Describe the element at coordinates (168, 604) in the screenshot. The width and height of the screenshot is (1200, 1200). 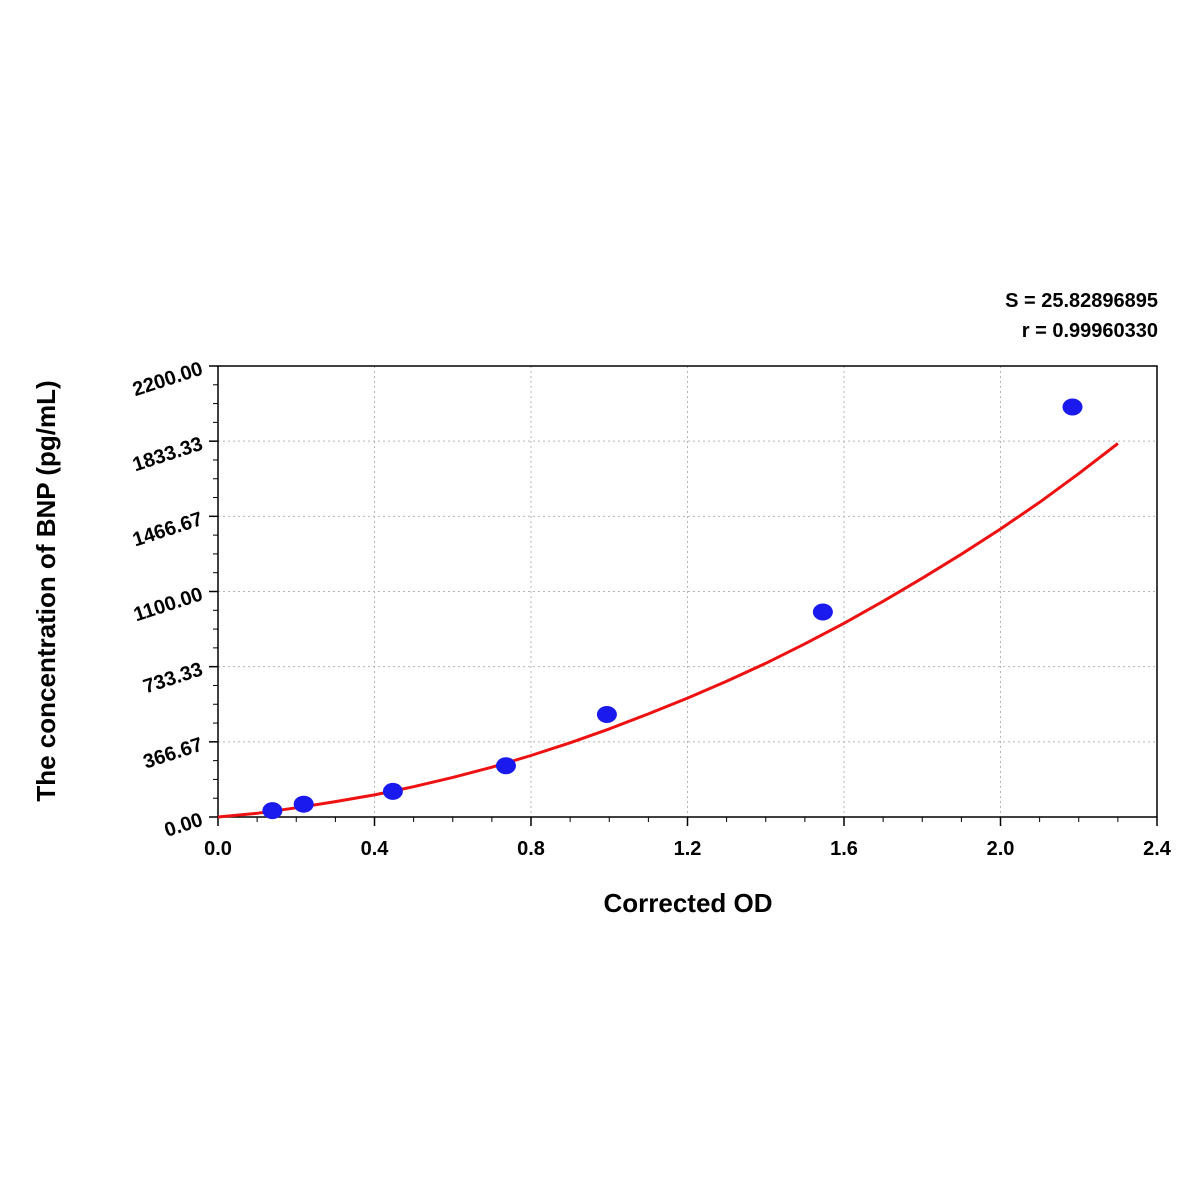
I see `y-tick-label: 1100.00` at that location.